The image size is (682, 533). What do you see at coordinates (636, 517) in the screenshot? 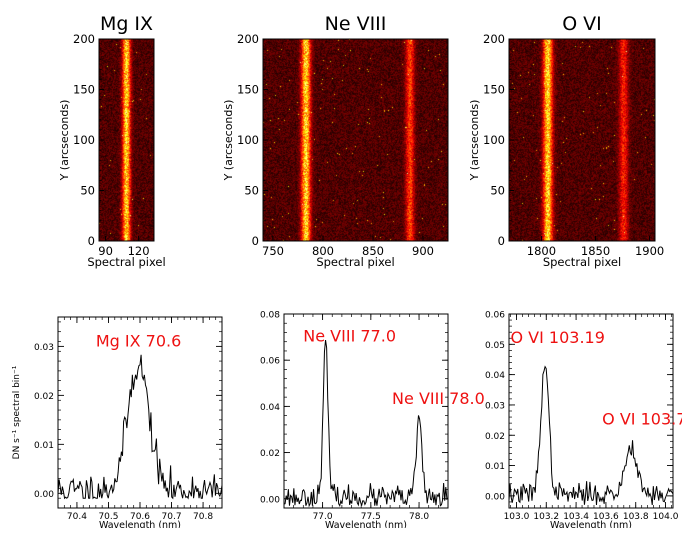
I see `x-tick-label: 103.8` at bounding box center [636, 517].